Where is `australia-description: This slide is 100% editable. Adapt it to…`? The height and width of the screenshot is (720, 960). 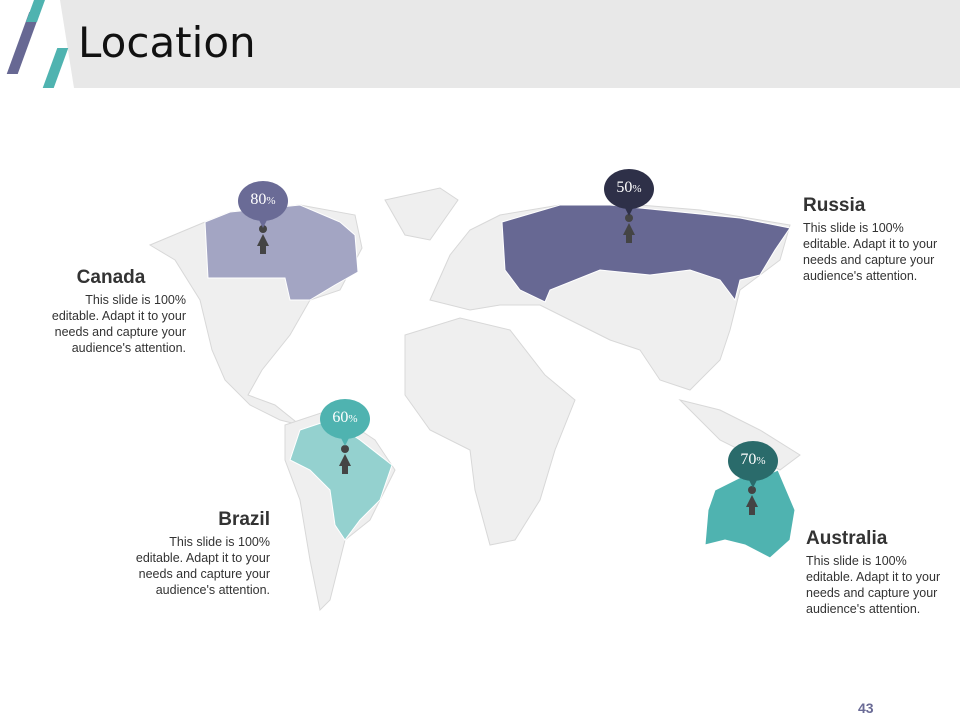
australia-description: This slide is 100% editable. Adapt it to… is located at coordinates (873, 585).